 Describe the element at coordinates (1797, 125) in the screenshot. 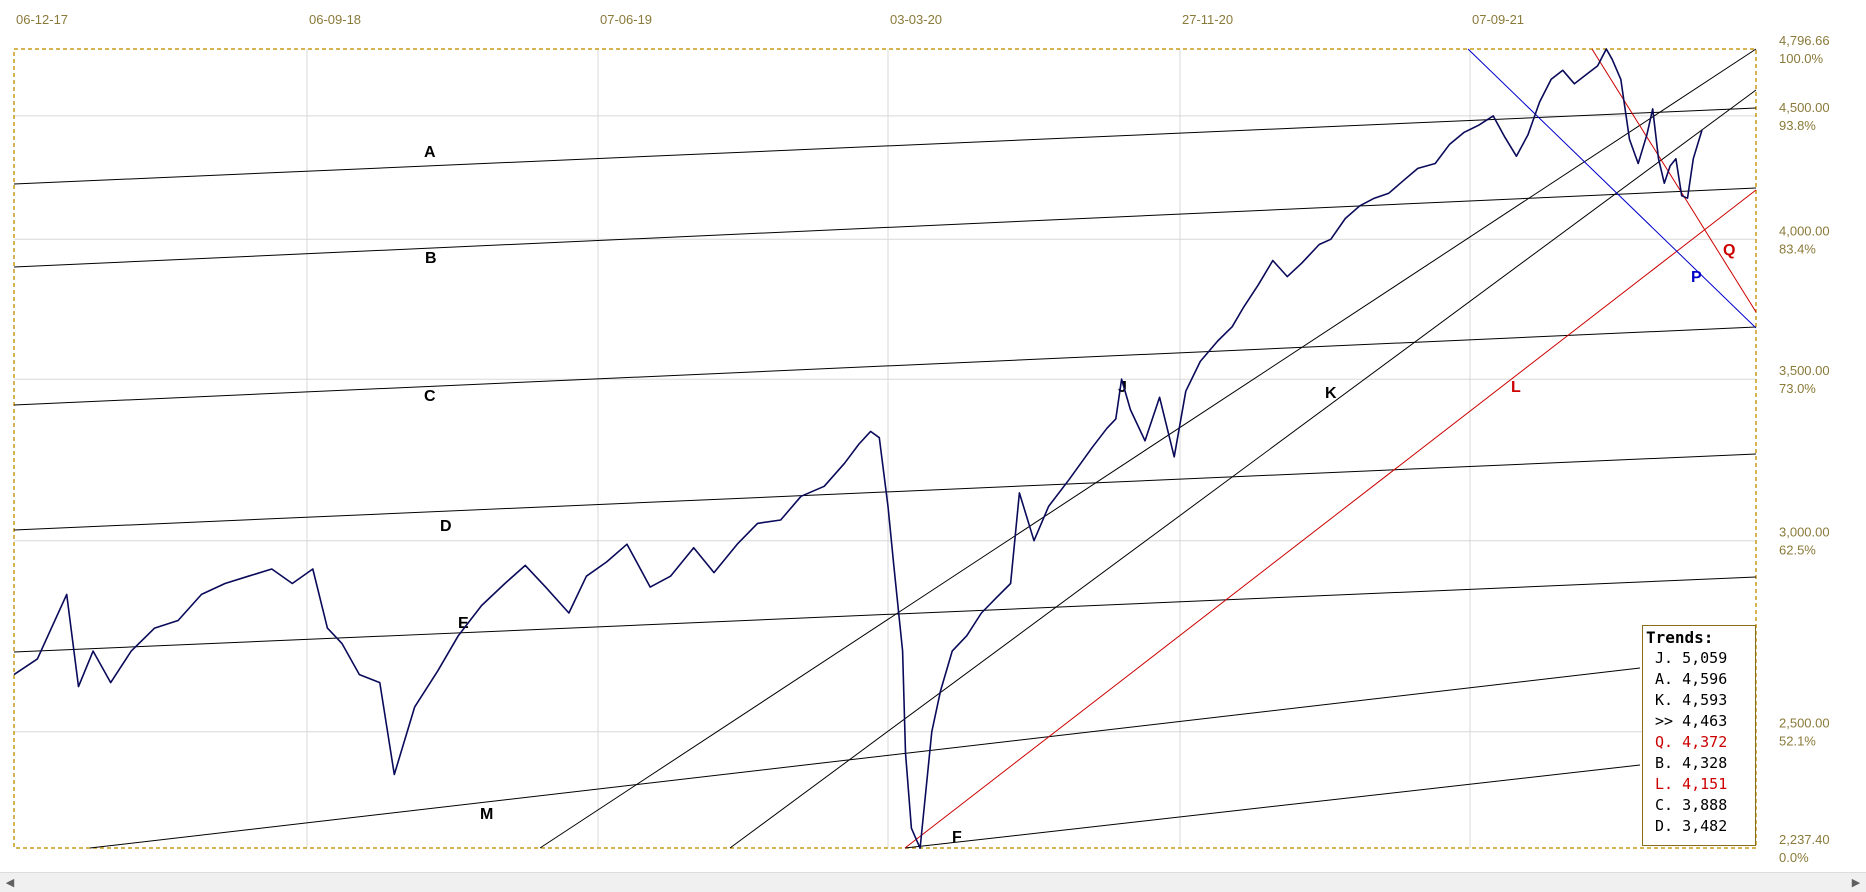

I see `y-tick-percent: 93.8%` at that location.